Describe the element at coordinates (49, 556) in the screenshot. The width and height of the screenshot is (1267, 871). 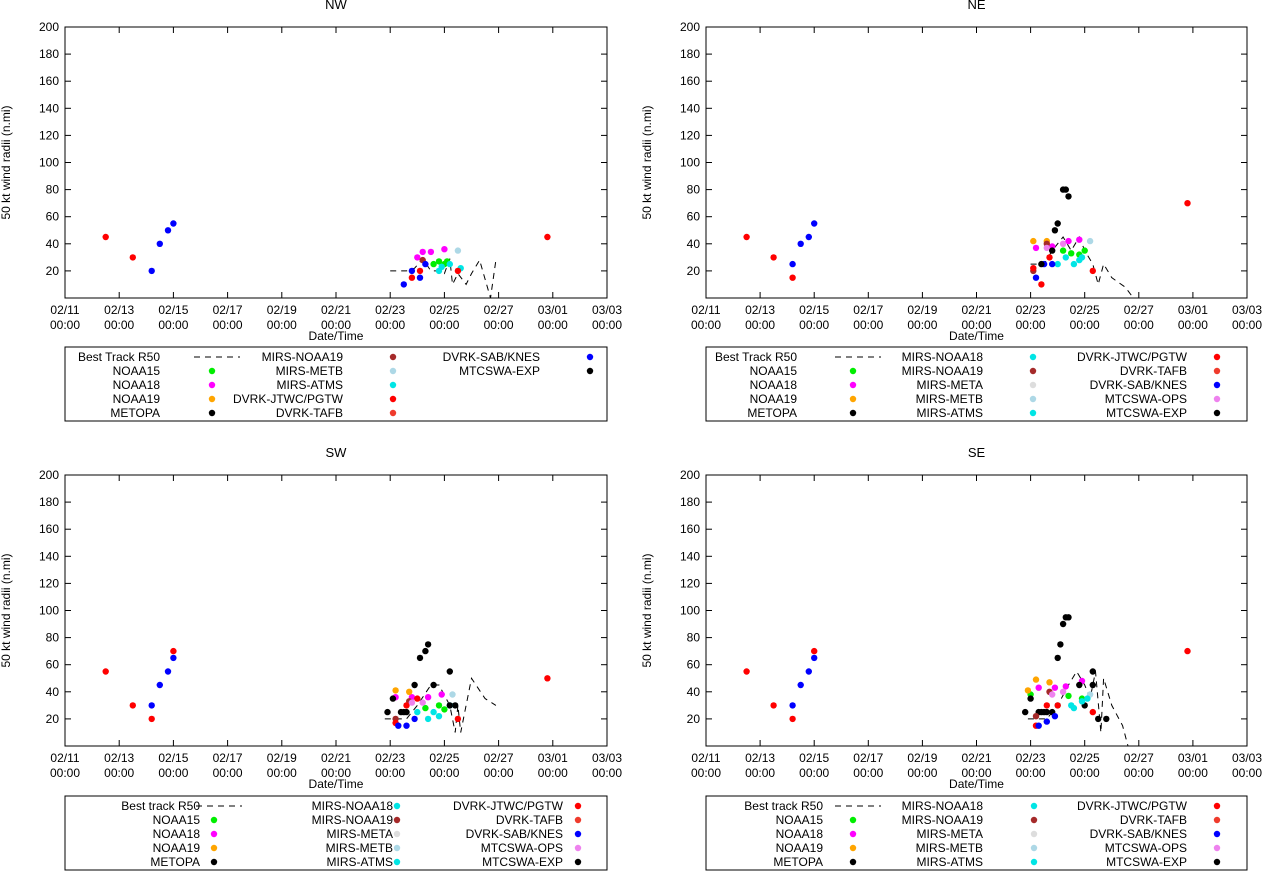
I see `y-tick-label: 140` at that location.